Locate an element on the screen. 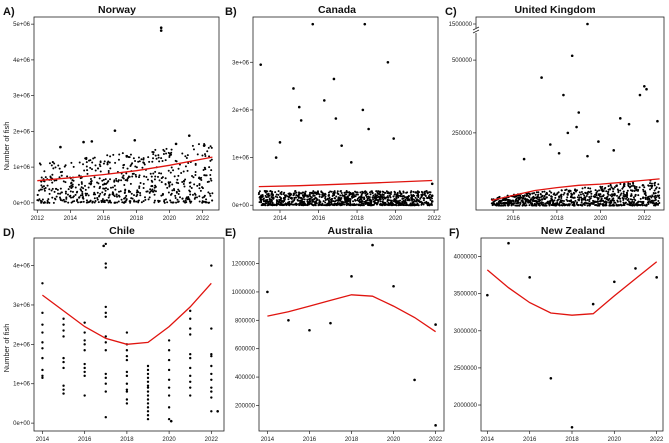 This screenshot has height=443, width=669. trend-line is located at coordinates (575, 190).